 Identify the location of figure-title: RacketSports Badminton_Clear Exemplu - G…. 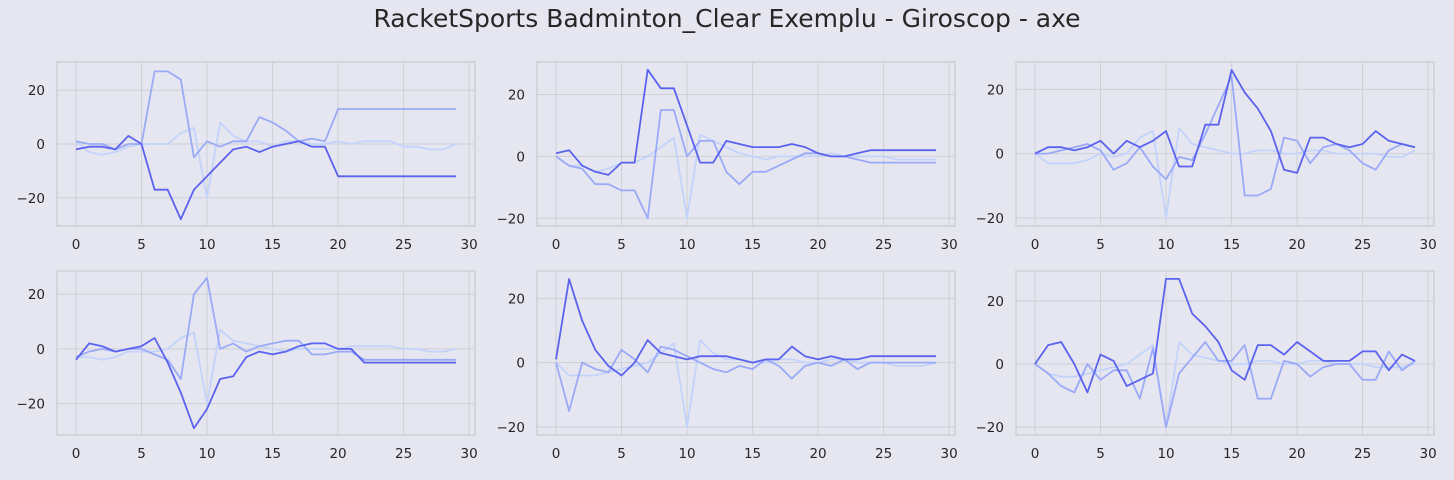
(727, 18).